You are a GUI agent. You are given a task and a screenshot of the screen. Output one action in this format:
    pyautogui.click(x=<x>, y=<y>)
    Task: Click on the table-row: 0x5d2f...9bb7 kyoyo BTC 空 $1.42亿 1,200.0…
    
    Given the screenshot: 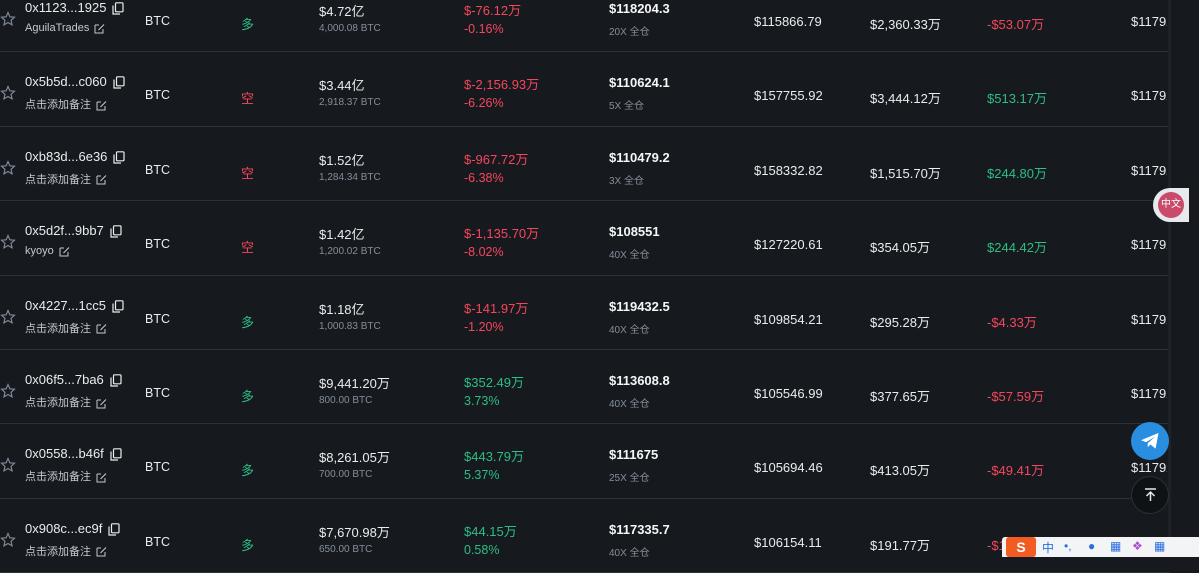 What is the action you would take?
    pyautogui.click(x=585, y=238)
    